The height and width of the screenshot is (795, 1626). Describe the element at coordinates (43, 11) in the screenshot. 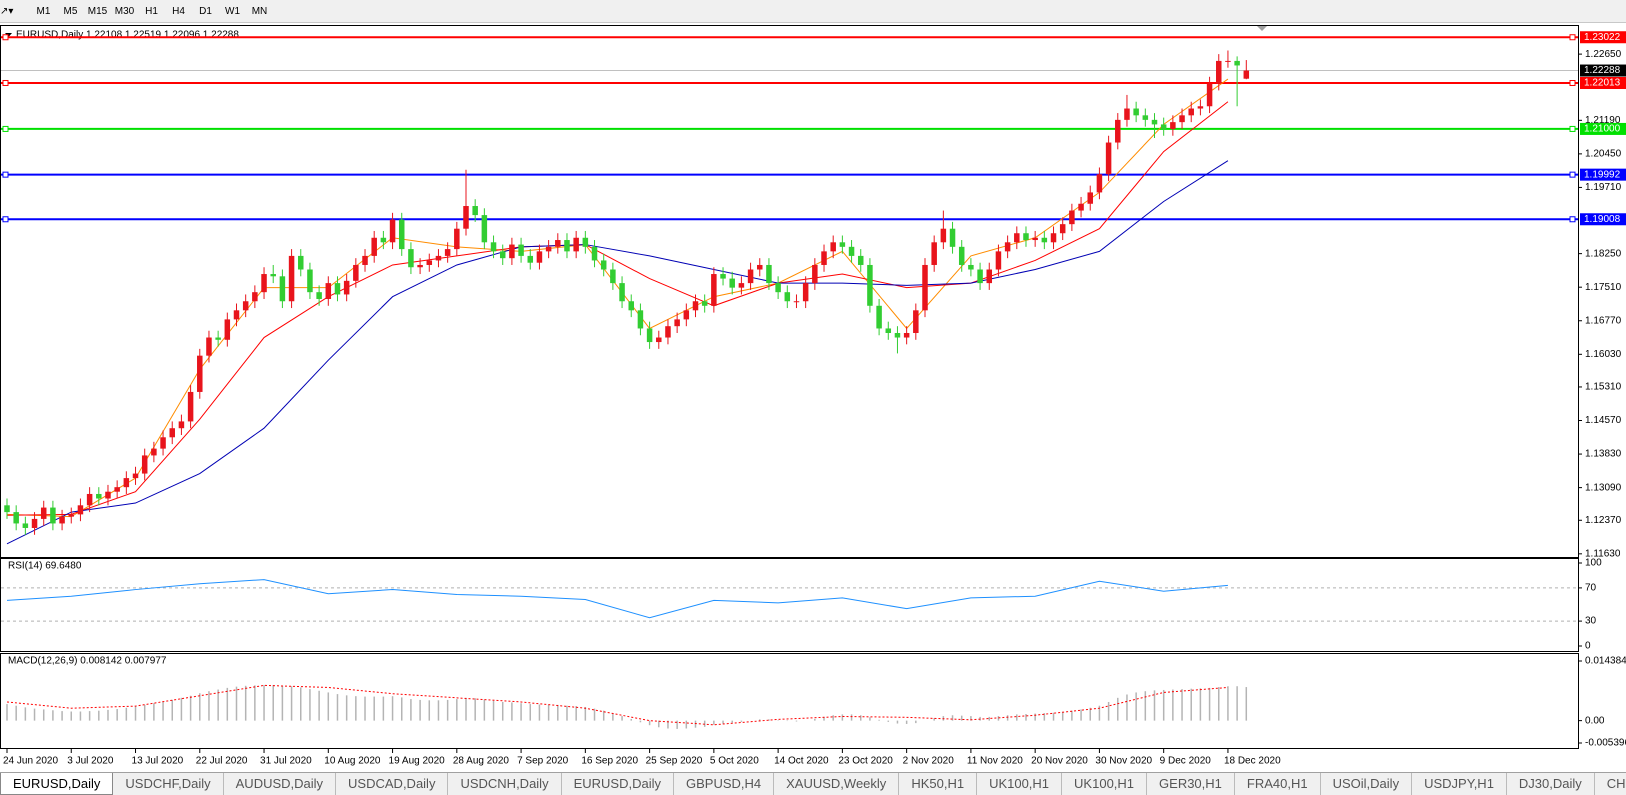

I see `timeframe-button: M1` at that location.